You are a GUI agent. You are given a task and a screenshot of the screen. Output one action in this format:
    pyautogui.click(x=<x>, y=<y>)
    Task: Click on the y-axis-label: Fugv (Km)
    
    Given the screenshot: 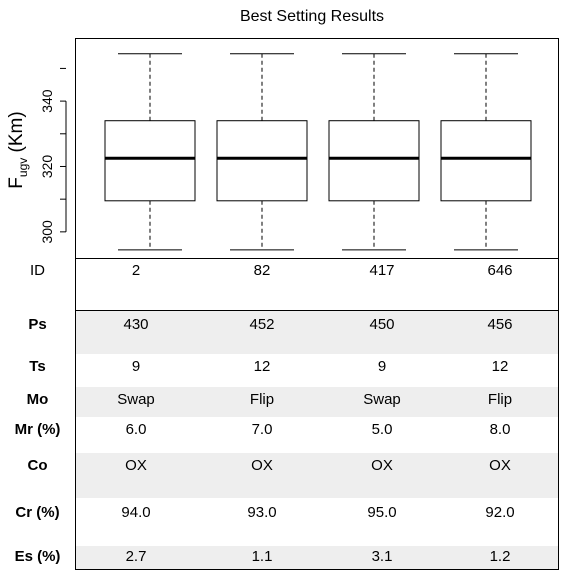 What is the action you would take?
    pyautogui.click(x=18, y=149)
    